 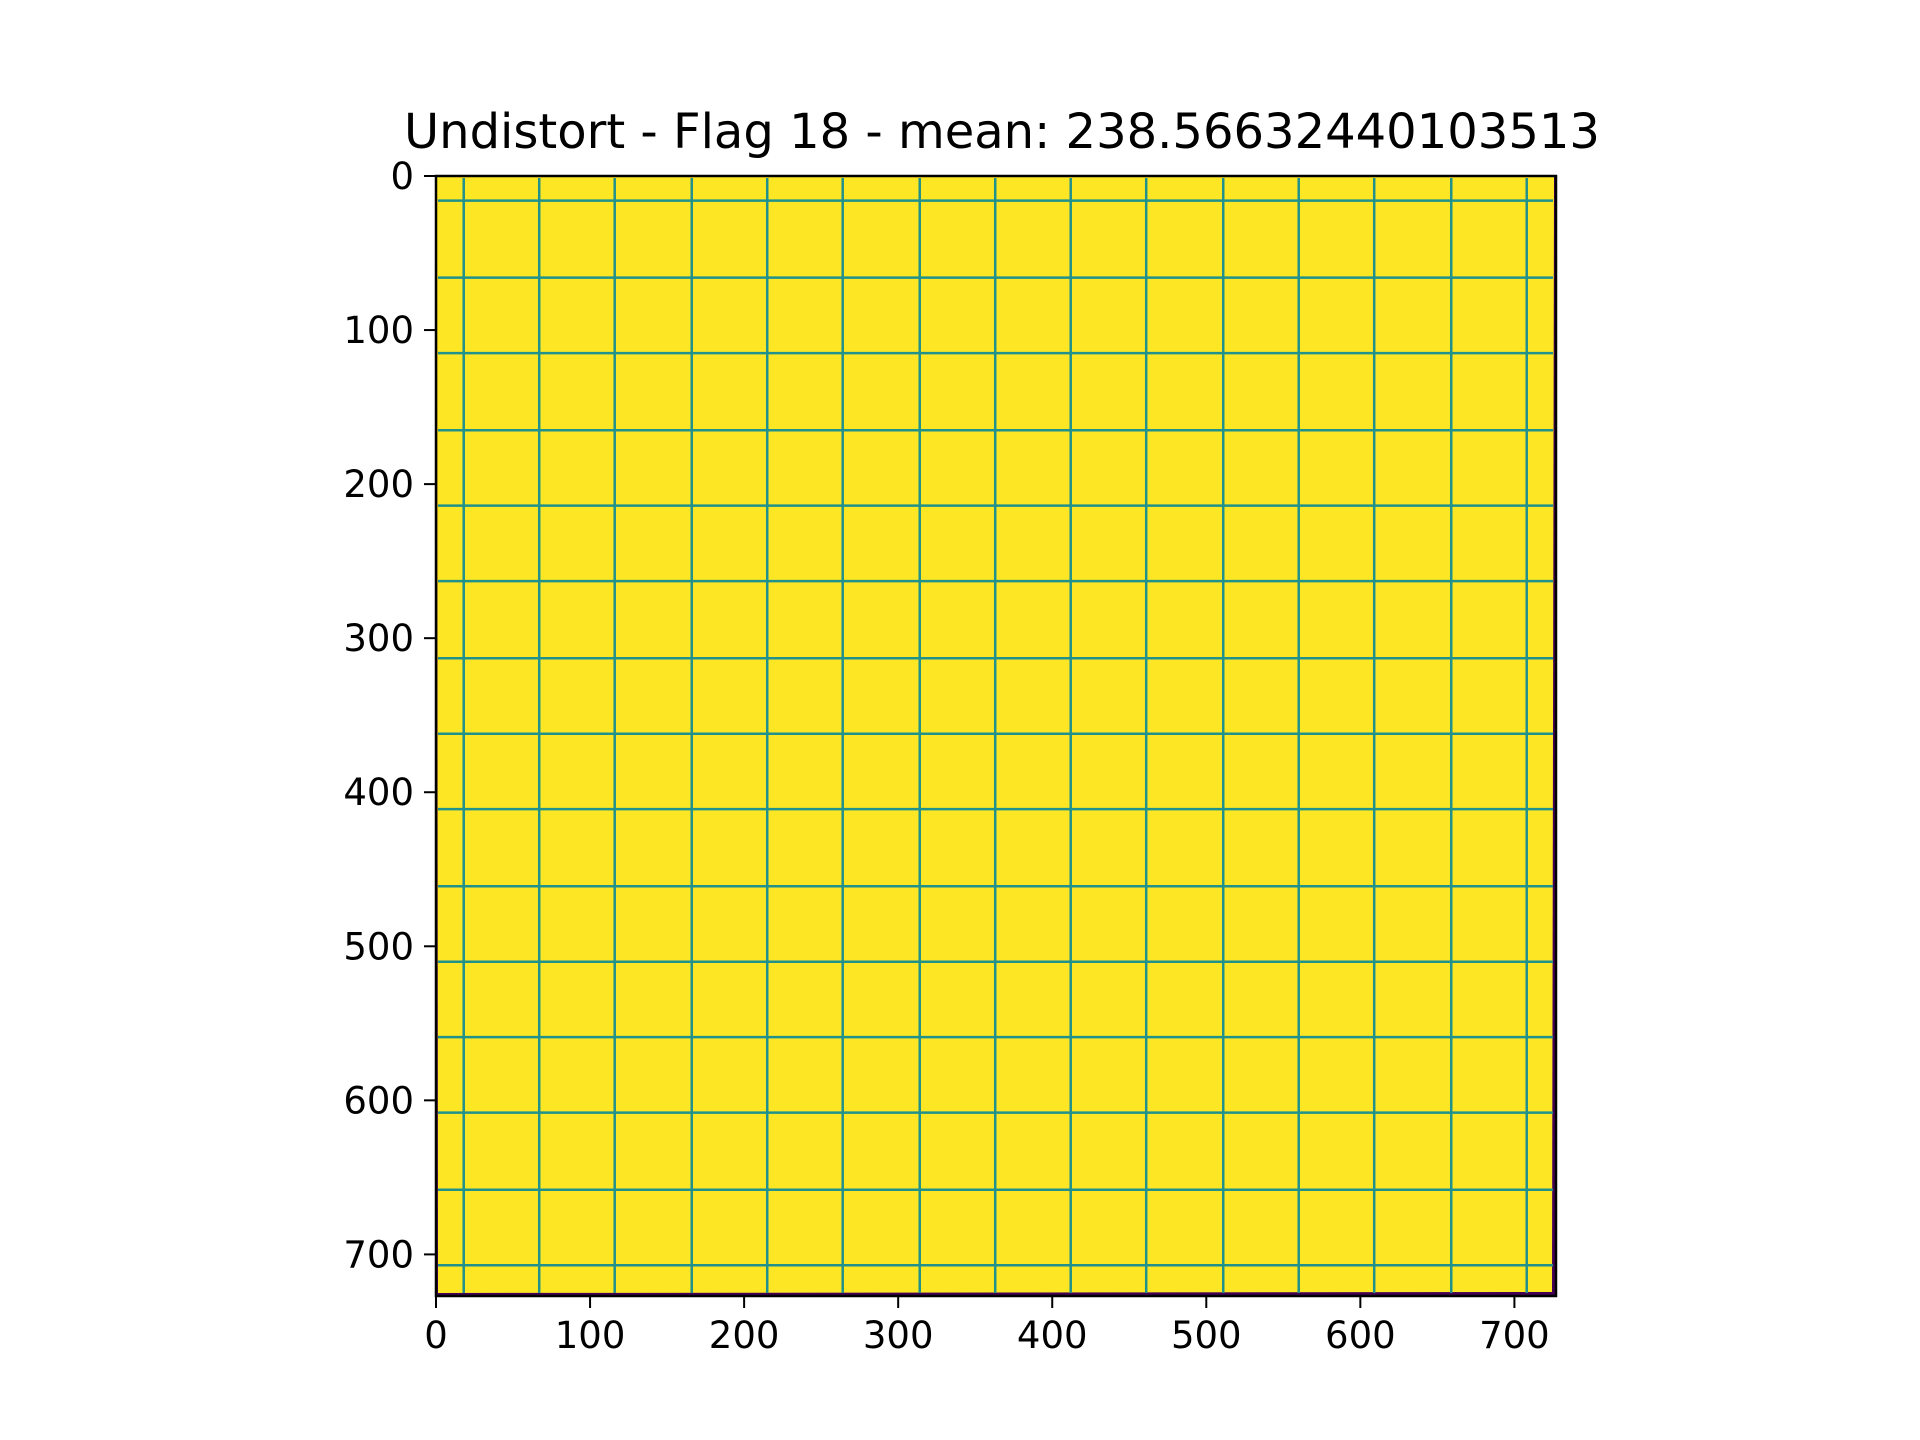 I want to click on y-tick-label: 300, so click(x=378, y=638).